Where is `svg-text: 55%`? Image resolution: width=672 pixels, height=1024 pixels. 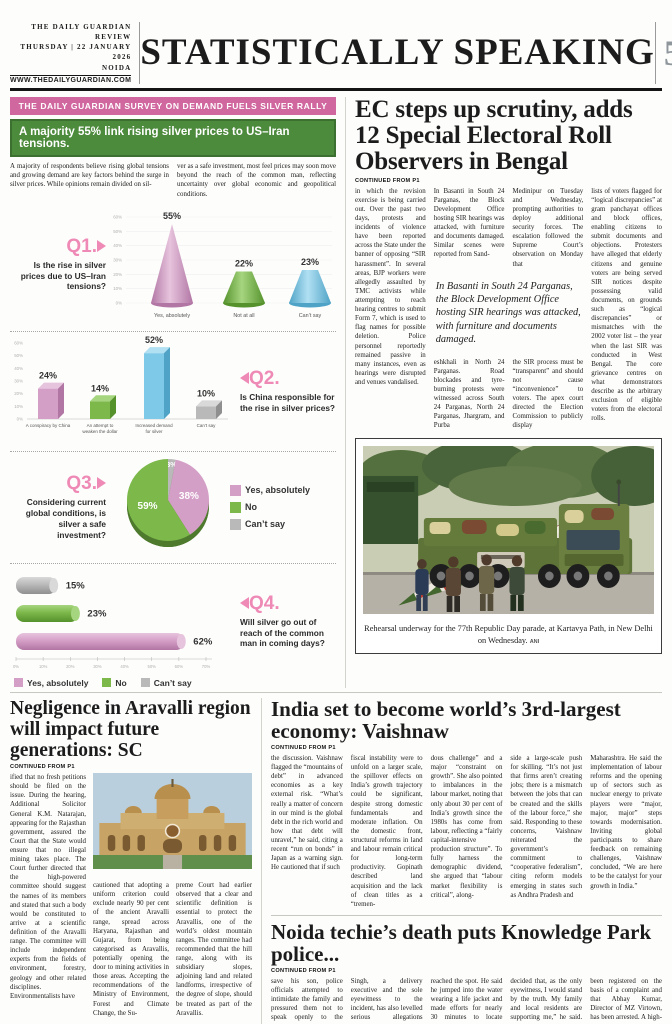 svg-text: 55% is located at coordinates (172, 216).